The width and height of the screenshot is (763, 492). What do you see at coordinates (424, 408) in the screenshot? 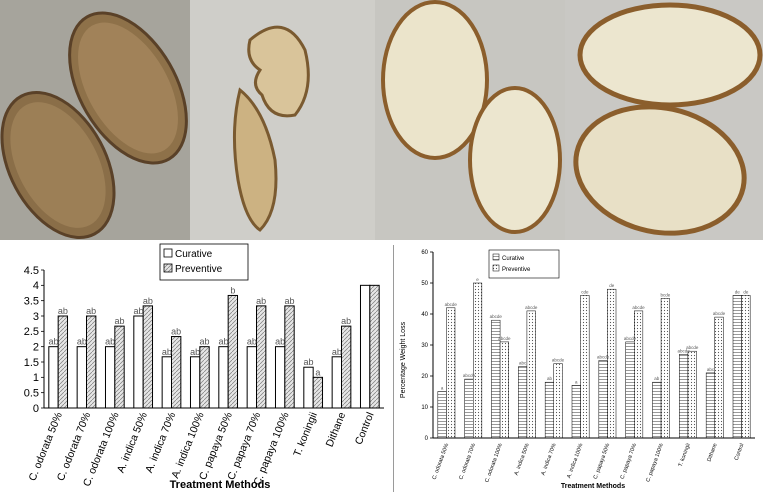
I see `y-tick-label: 10` at bounding box center [424, 408].